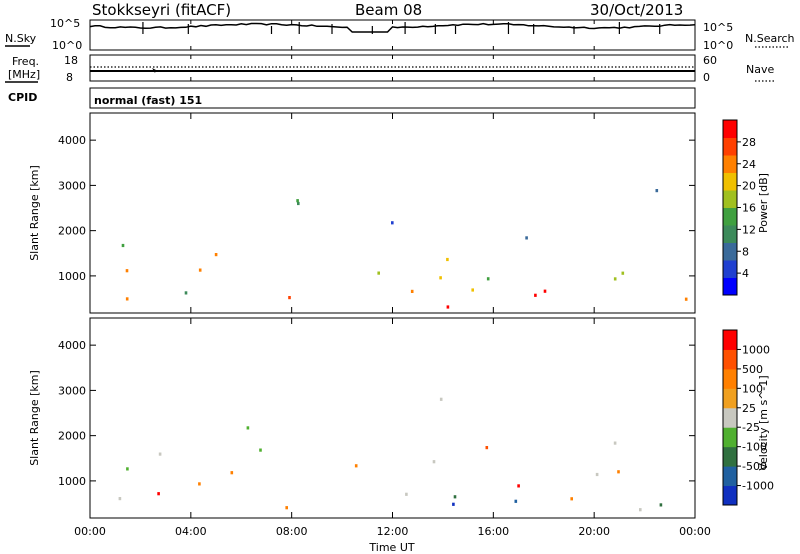 Image resolution: width=800 pixels, height=554 pixels. Describe the element at coordinates (718, 27) in the screenshot. I see `noise-right-tick-top: 10^5` at that location.